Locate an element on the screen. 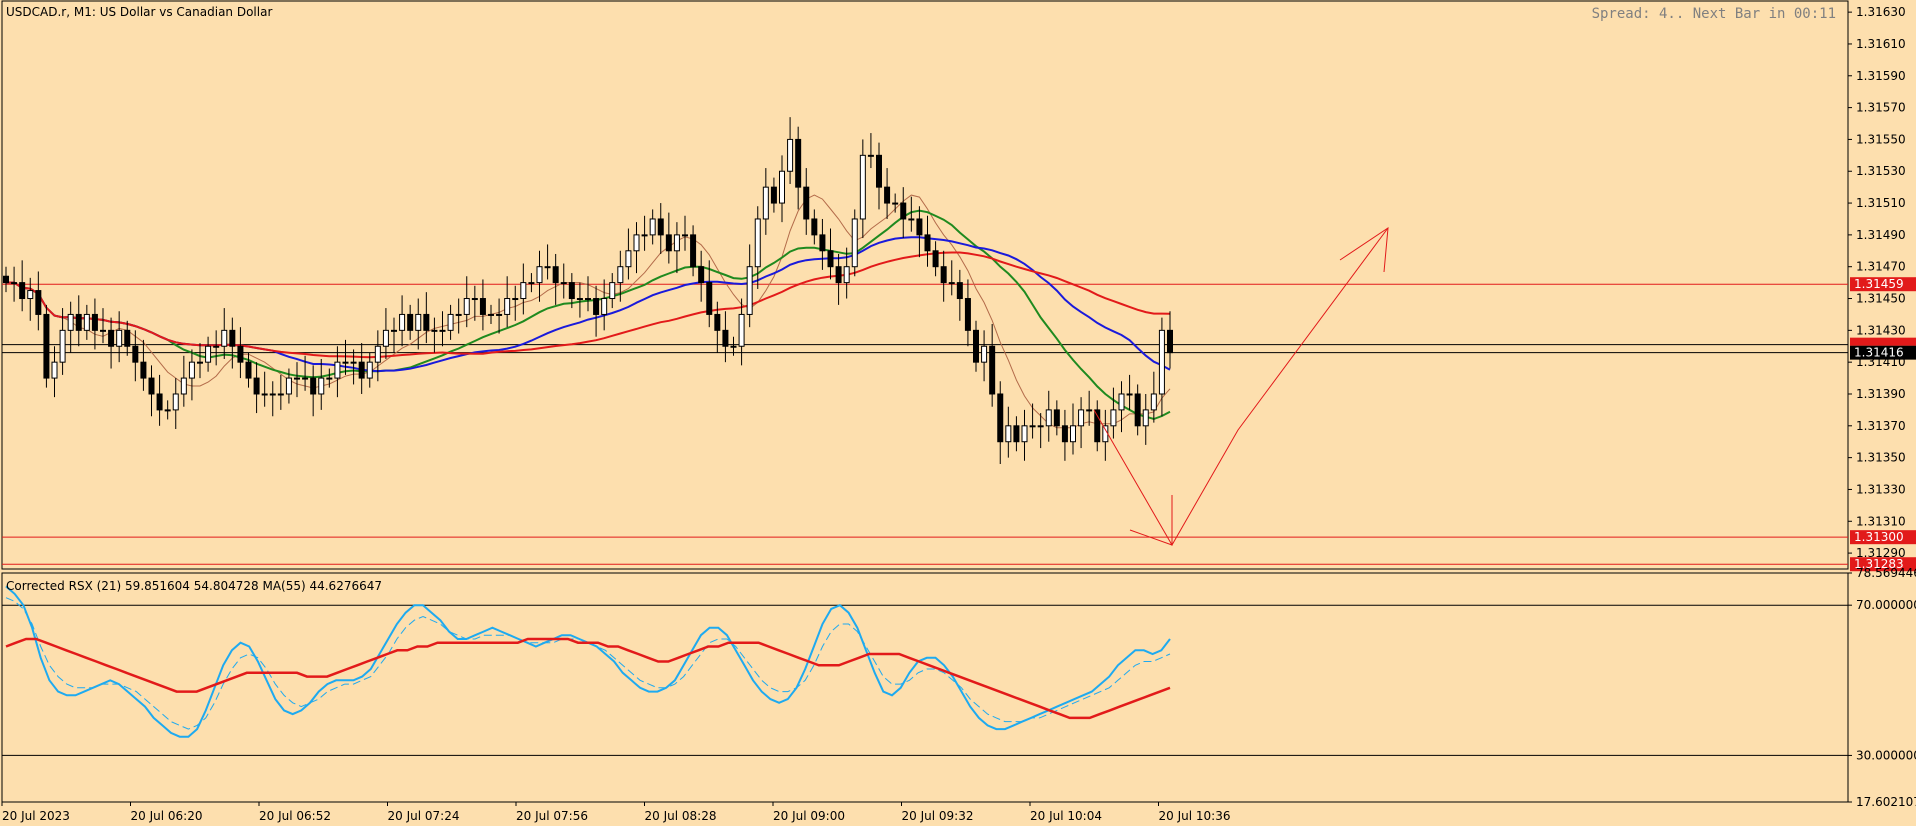 The image size is (1916, 826). price-level-value: 1.31416 is located at coordinates (1879, 353).